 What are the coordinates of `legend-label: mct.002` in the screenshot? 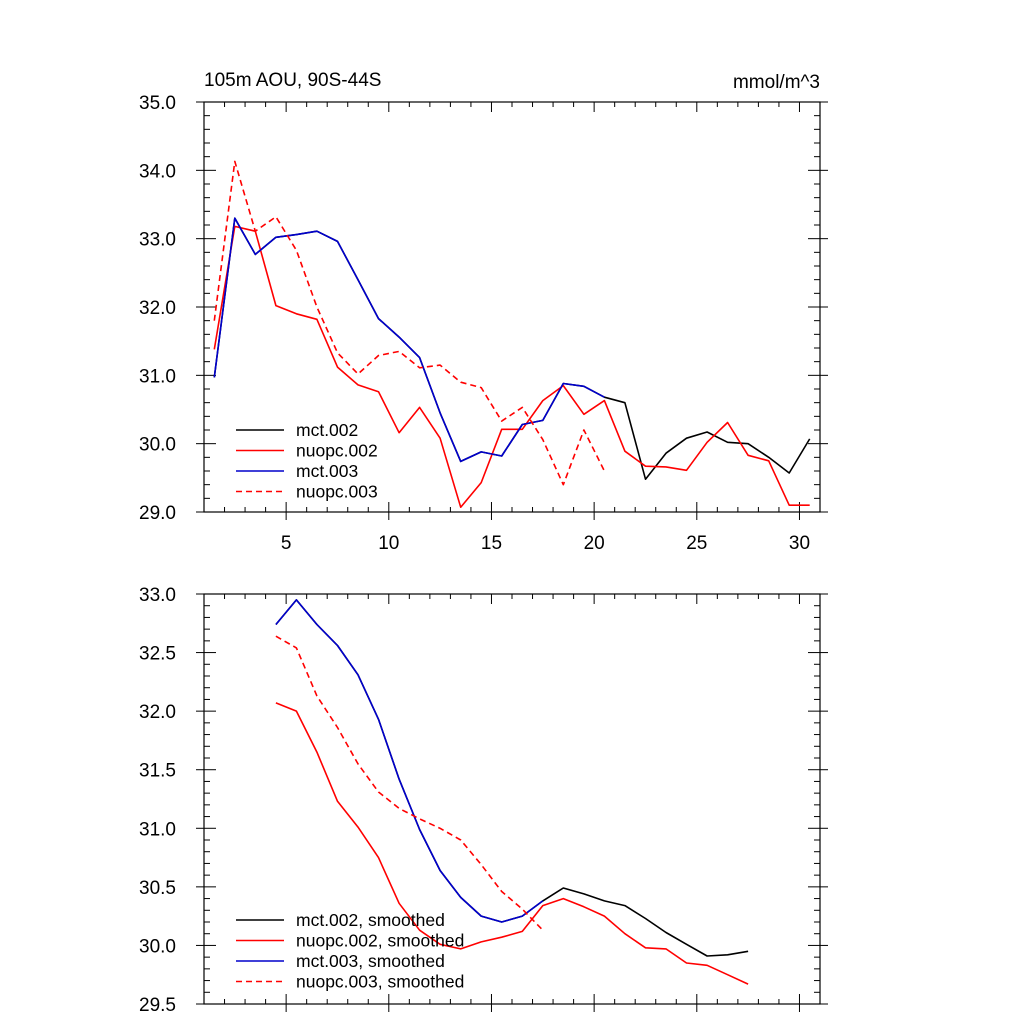 It's located at (327, 430).